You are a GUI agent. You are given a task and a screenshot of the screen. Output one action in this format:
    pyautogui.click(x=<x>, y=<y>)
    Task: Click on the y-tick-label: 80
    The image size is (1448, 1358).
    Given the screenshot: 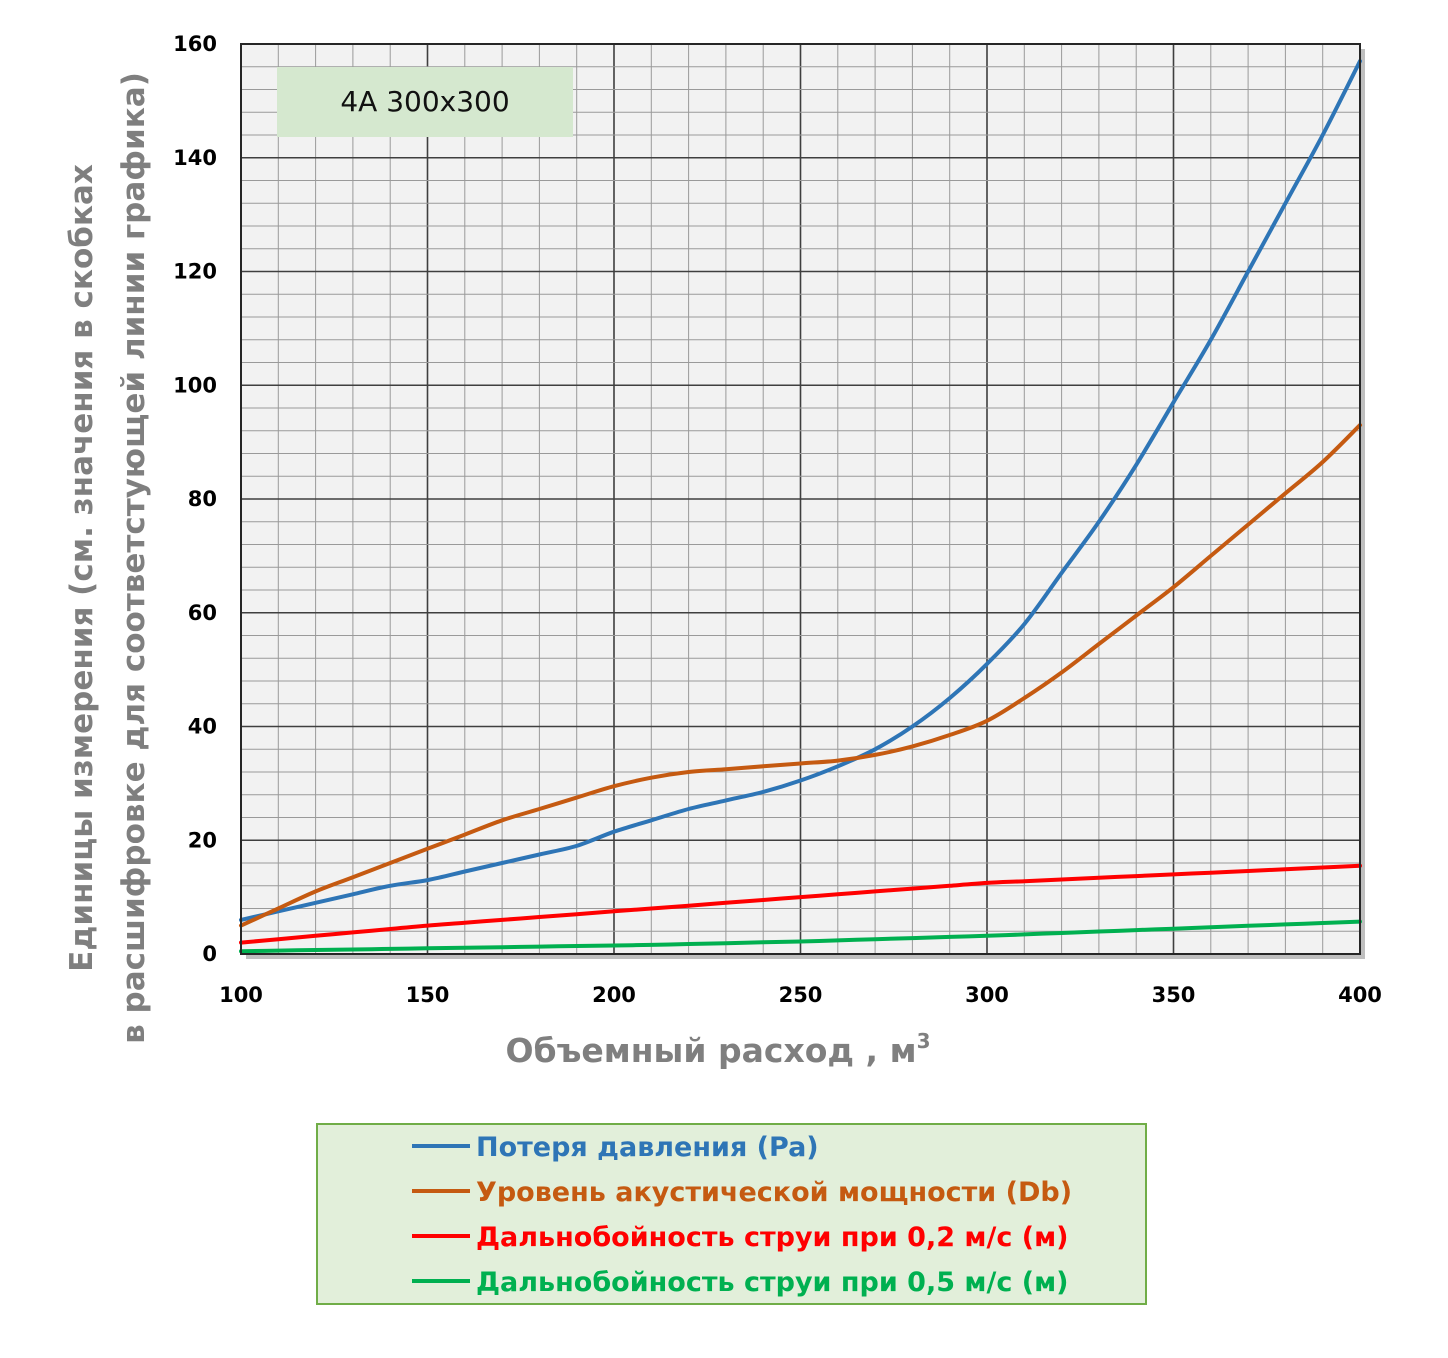 What is the action you would take?
    pyautogui.click(x=202, y=499)
    